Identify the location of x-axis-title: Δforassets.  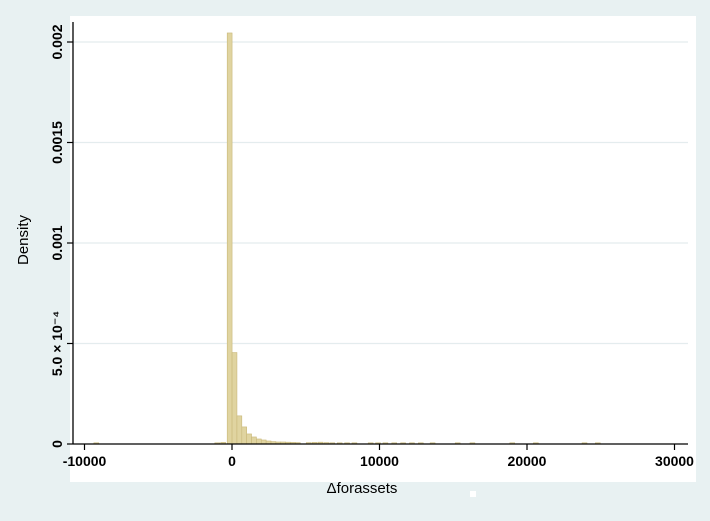
(362, 488).